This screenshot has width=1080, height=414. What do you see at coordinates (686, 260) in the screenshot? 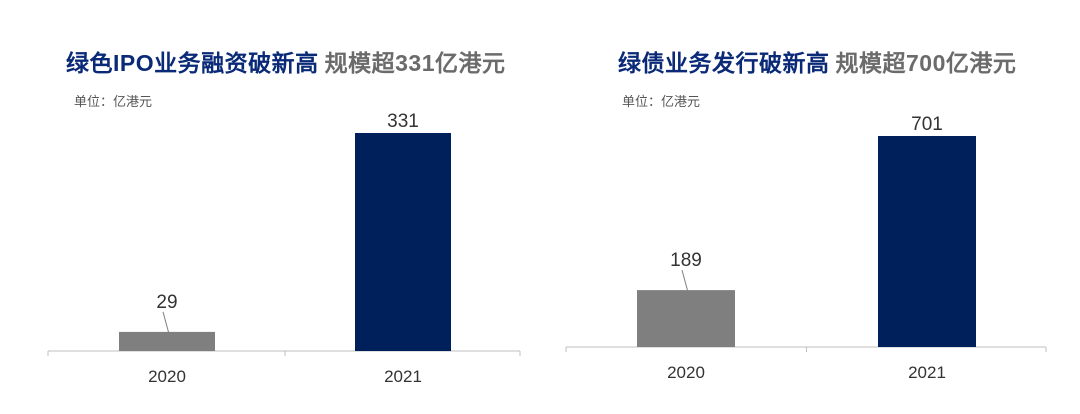
I see `data-label: 189` at bounding box center [686, 260].